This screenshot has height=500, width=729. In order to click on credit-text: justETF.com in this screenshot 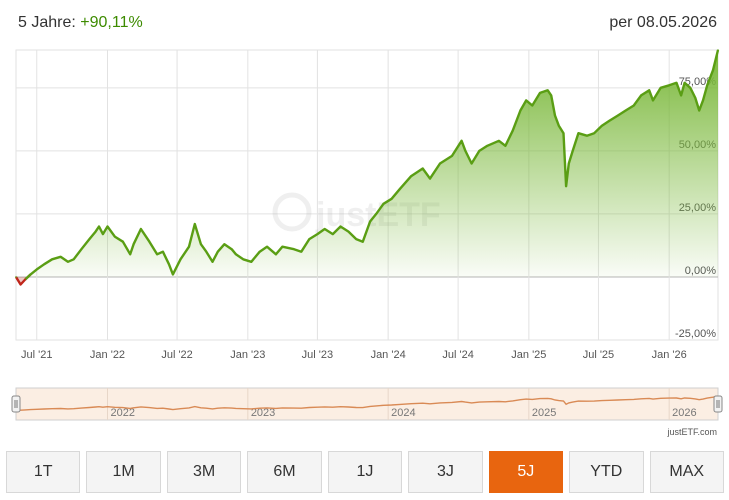, I will do `click(691, 432)`.